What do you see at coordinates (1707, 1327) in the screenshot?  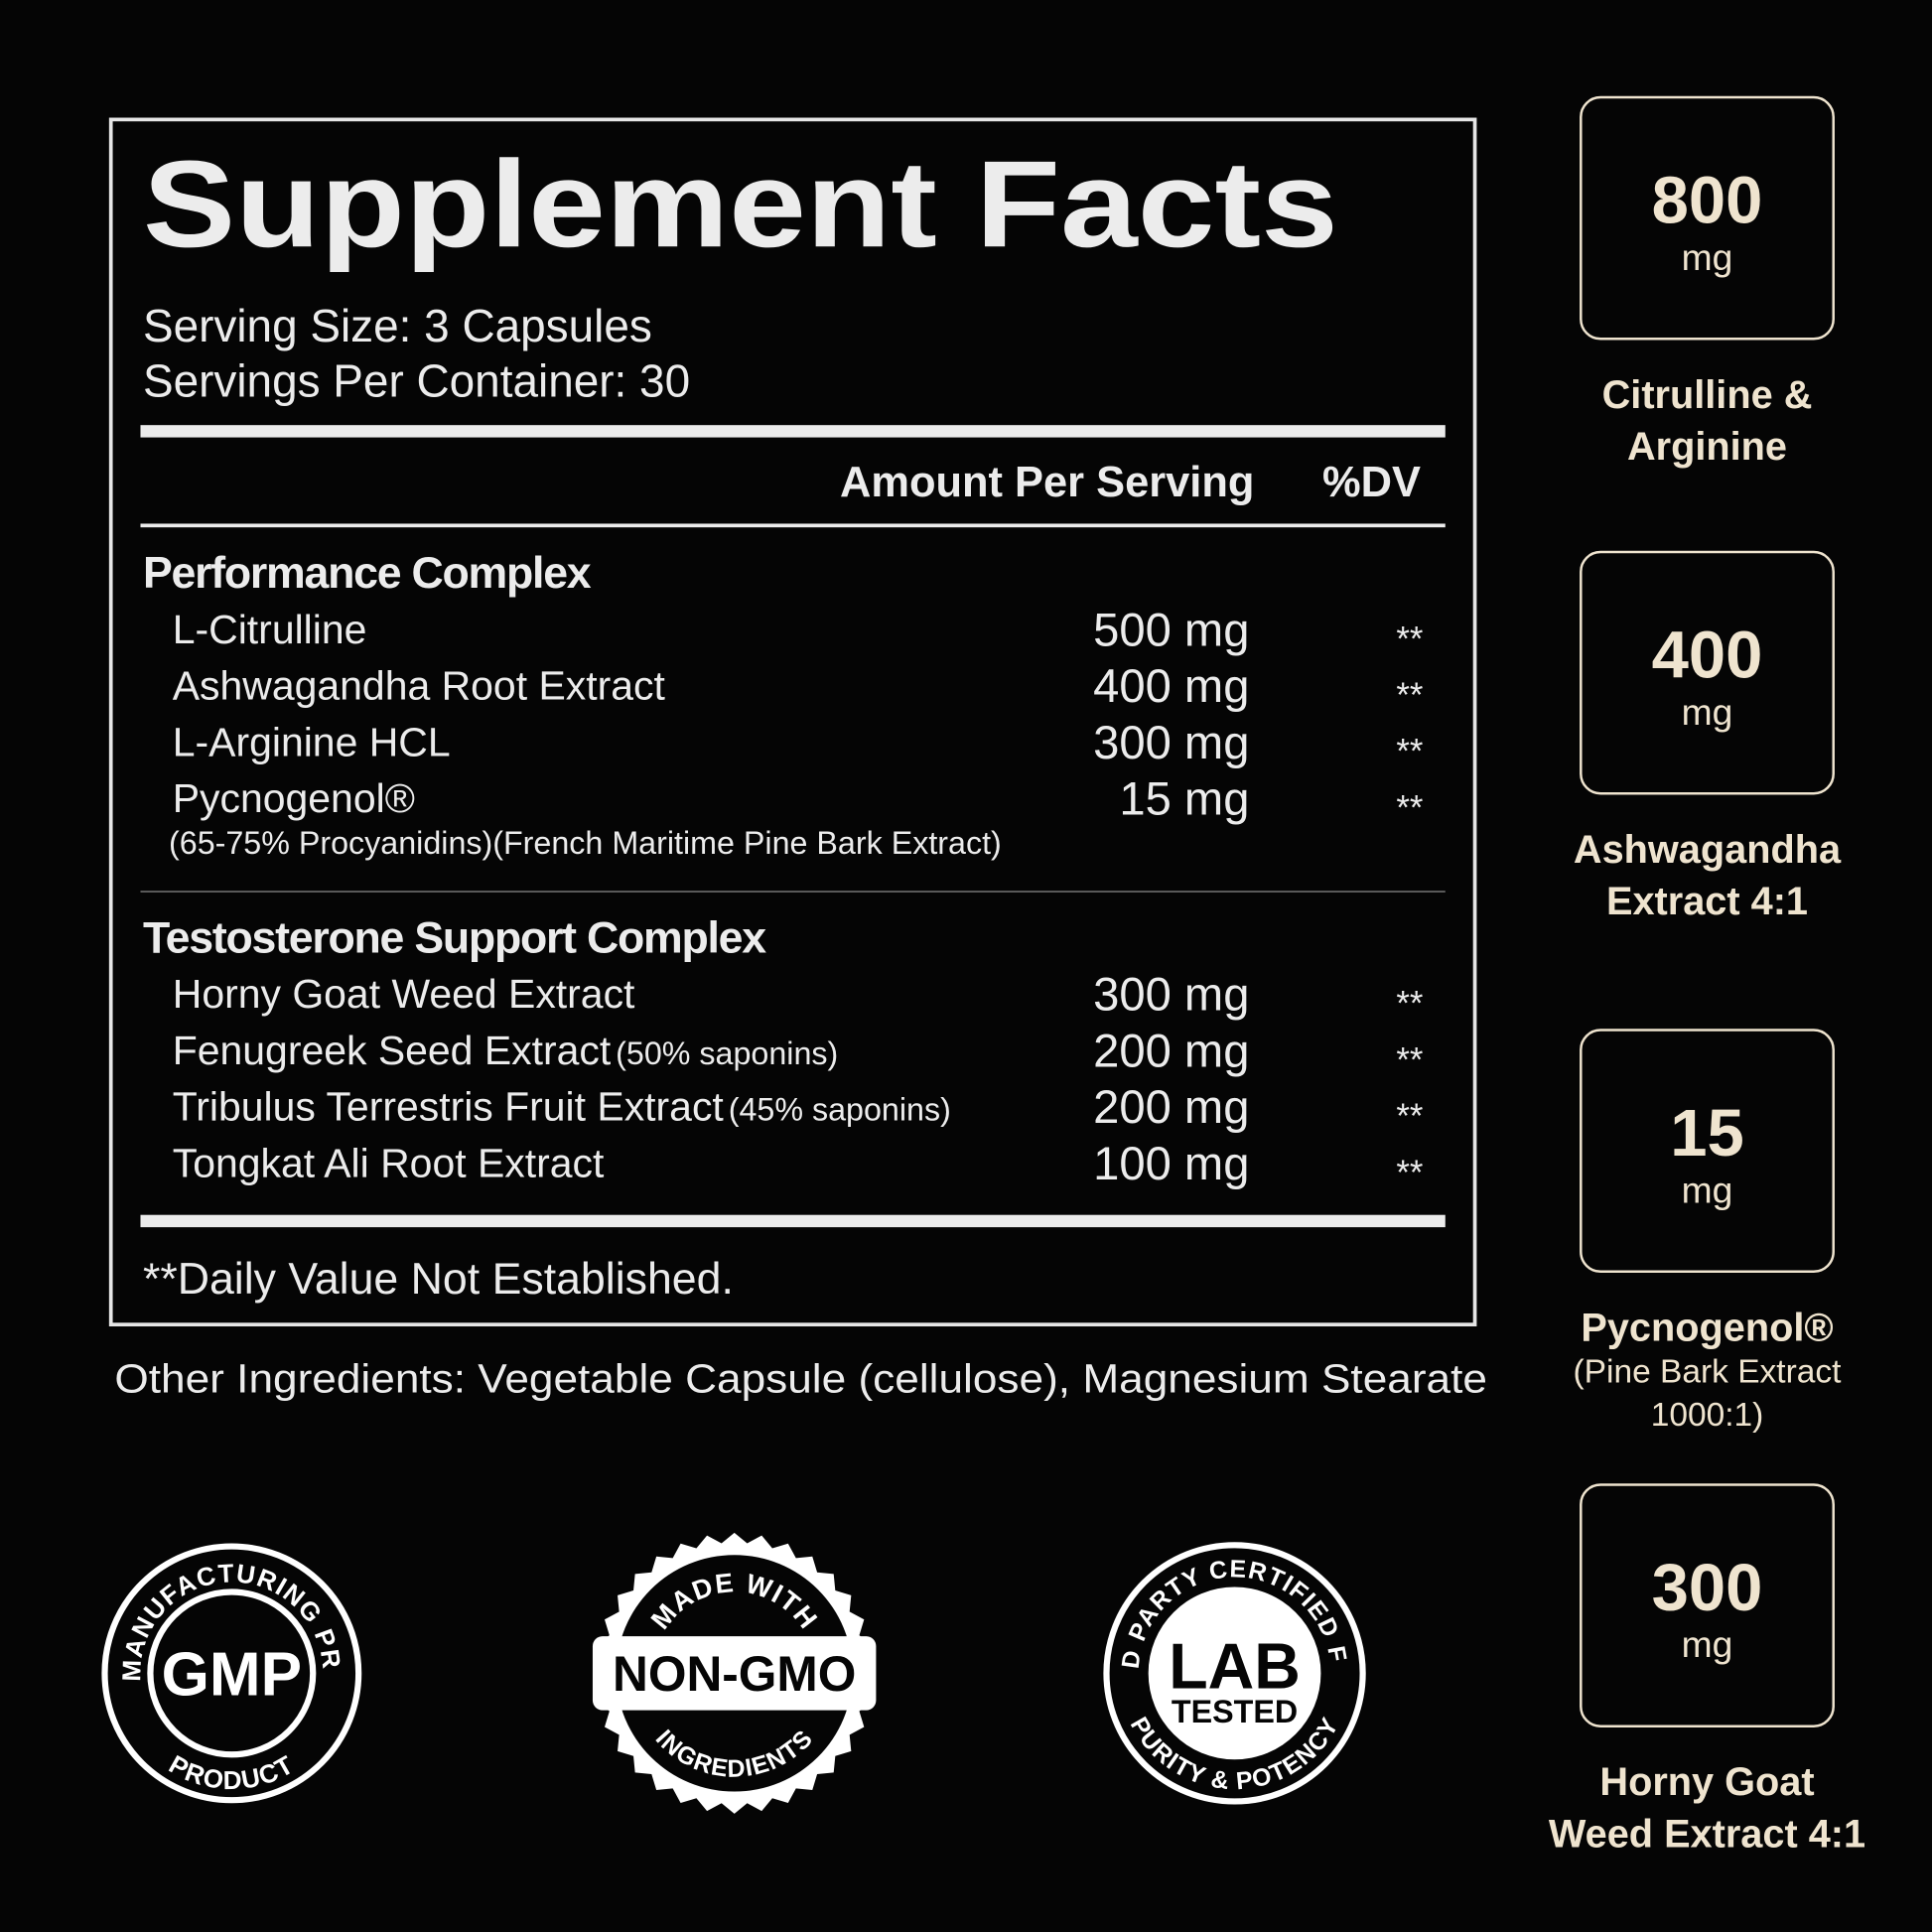 I see `highlight-label: Pycnogenol®` at bounding box center [1707, 1327].